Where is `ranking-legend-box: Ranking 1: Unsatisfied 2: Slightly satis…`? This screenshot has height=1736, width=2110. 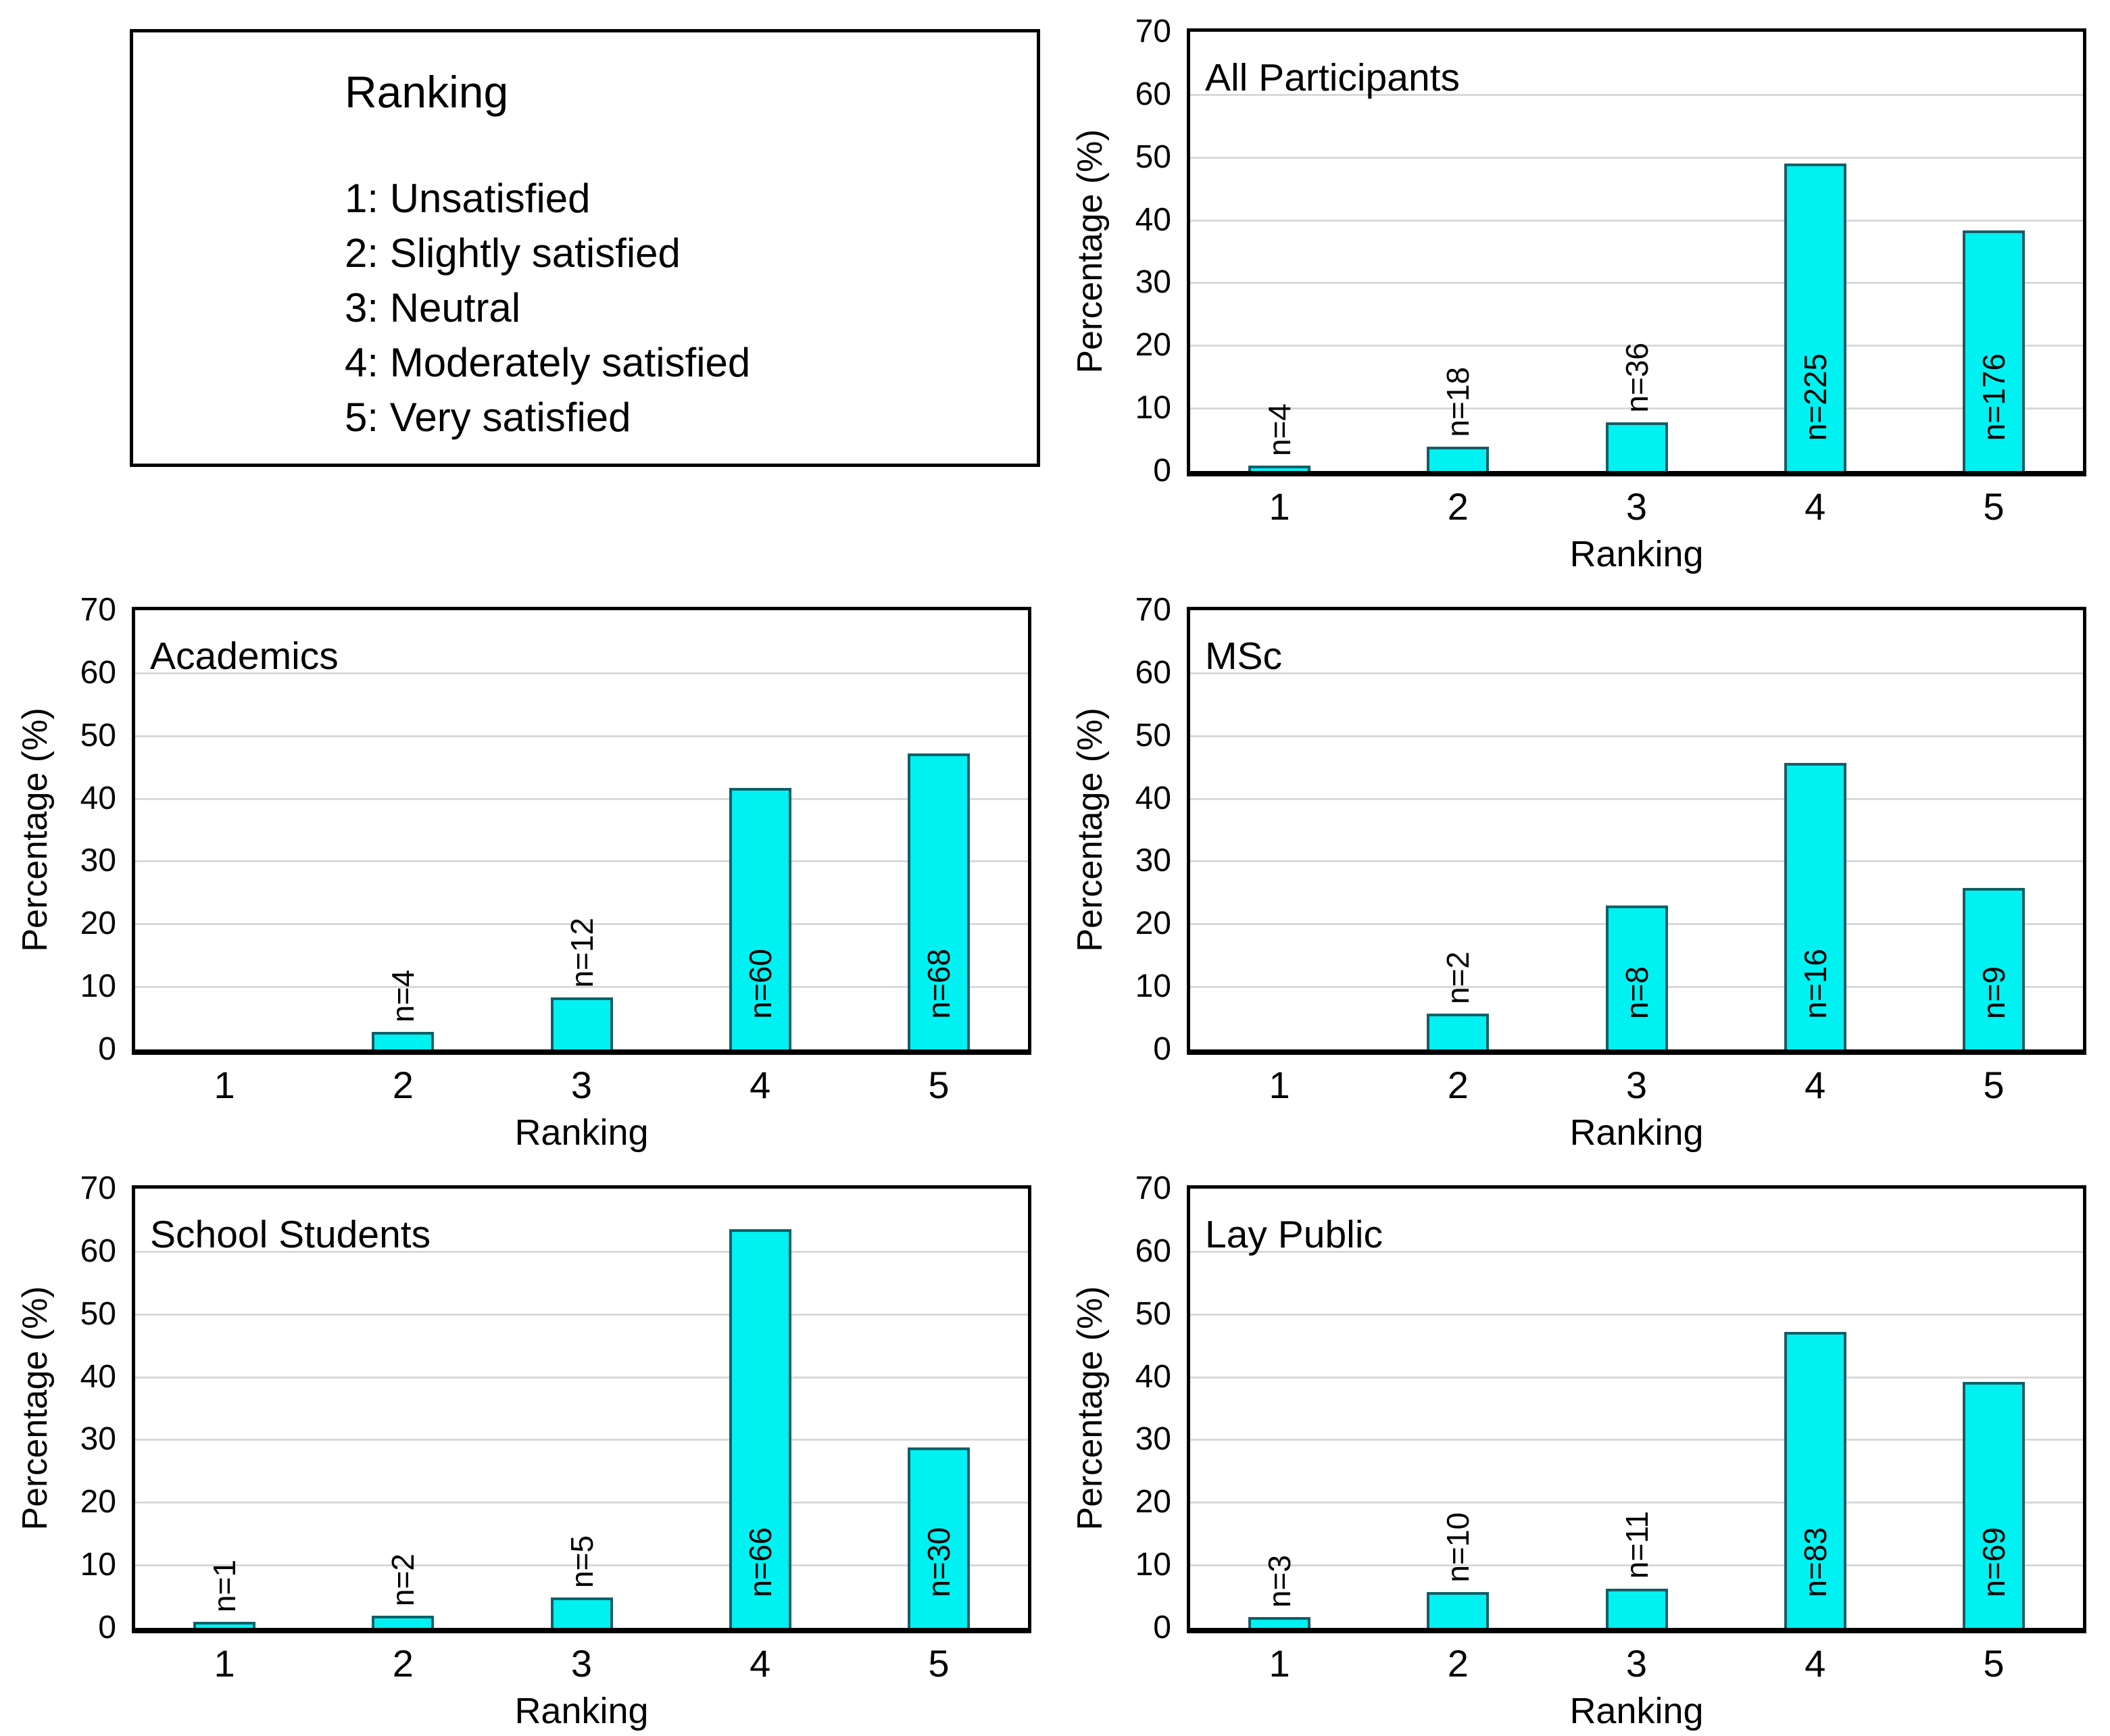
ranking-legend-box: Ranking 1: Unsatisfied 2: Slightly satis… is located at coordinates (585, 248).